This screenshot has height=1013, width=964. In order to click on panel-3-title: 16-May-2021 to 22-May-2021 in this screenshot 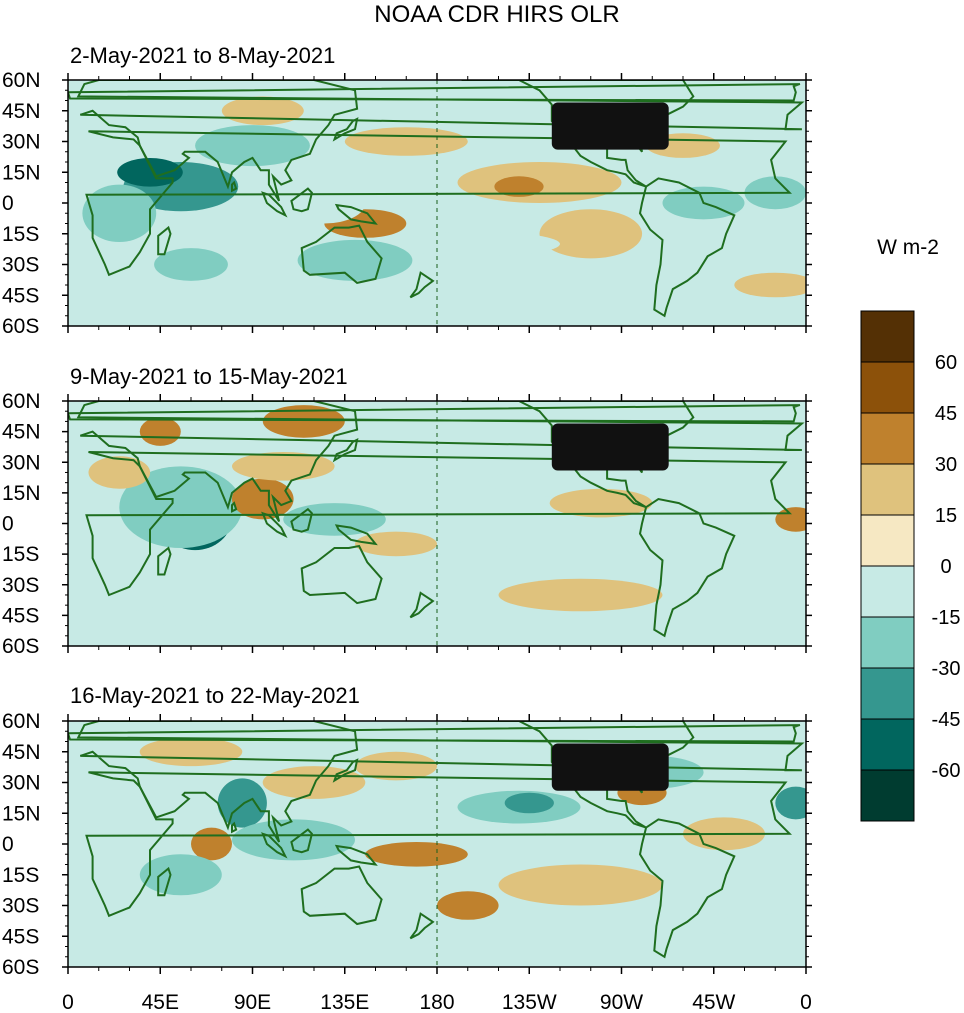, I will do `click(215, 695)`.